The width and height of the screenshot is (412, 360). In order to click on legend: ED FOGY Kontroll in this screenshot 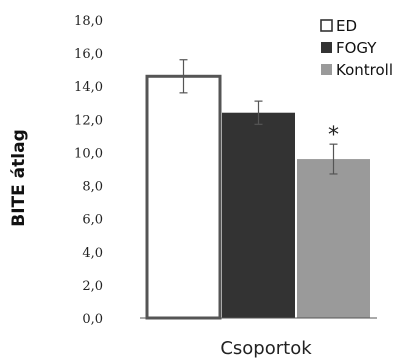, I will do `click(356, 48)`.